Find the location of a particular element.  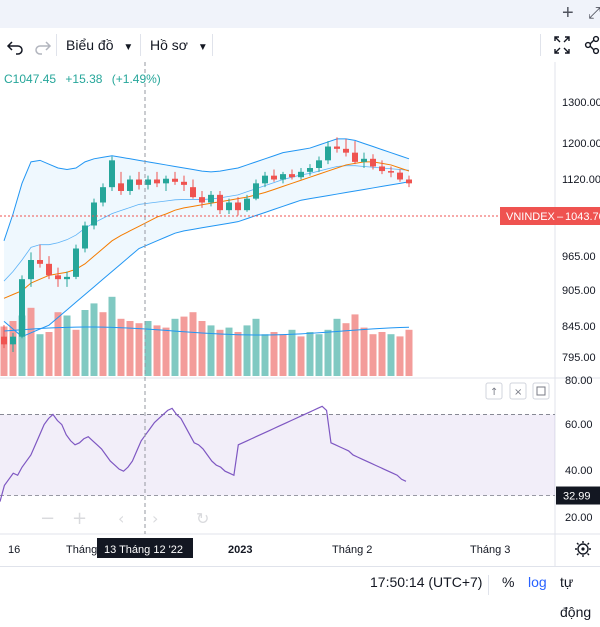

zoom-in-icon: + is located at coordinates (79, 518).